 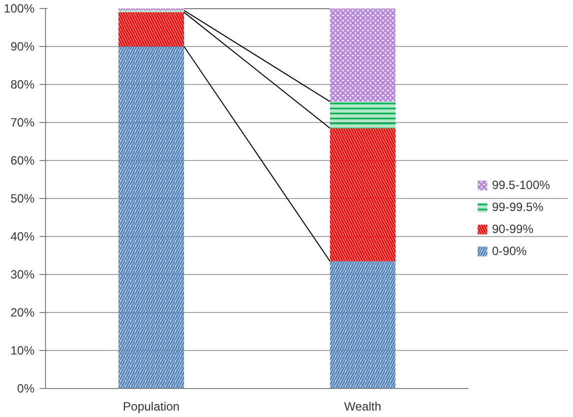 I want to click on y-tick-label: 60%, so click(x=22, y=161).